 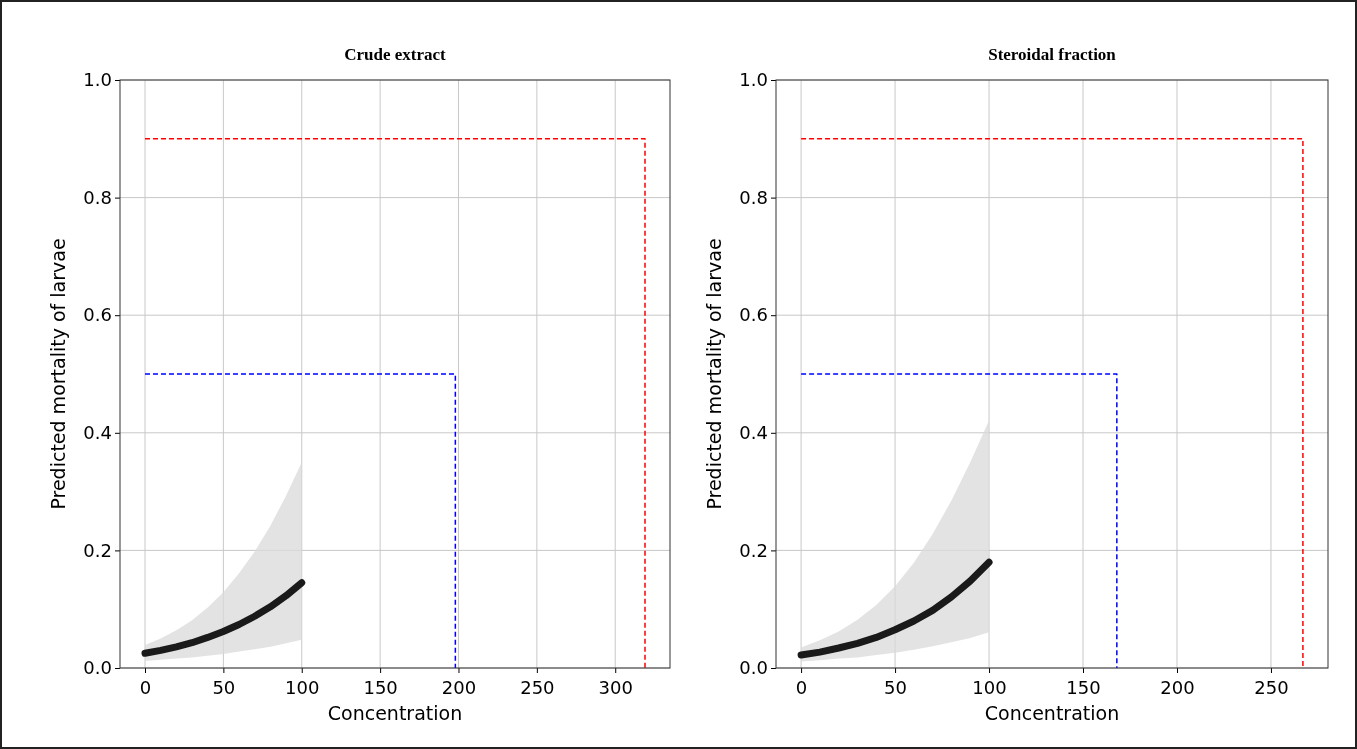 I want to click on x-tick-label: 300, so click(x=615, y=687).